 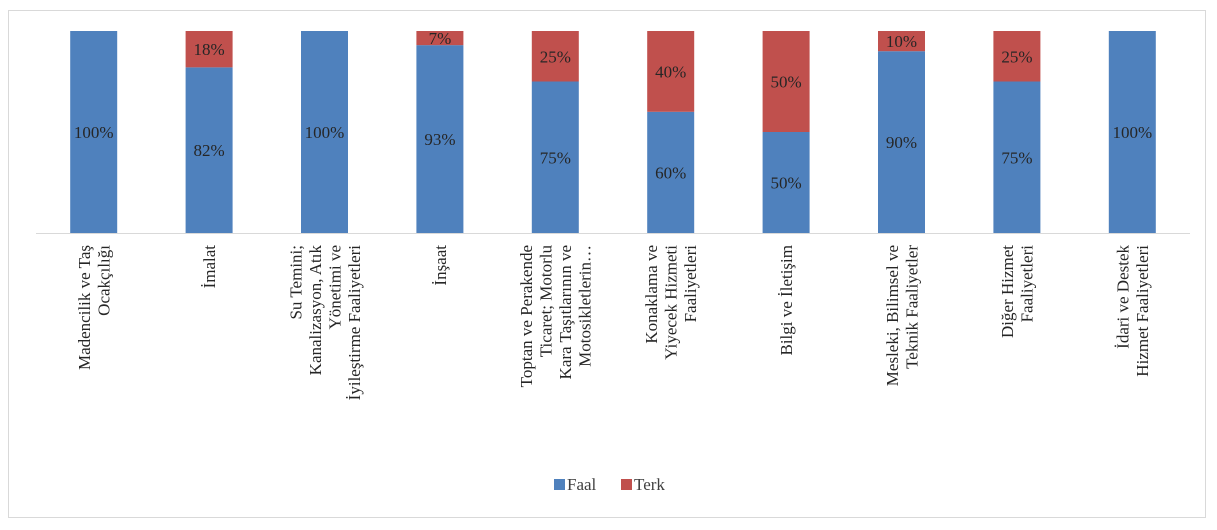 What do you see at coordinates (671, 302) in the screenshot?
I see `category-label-5: Konaklama veYiyecek HizmetiFaaliyetleri` at bounding box center [671, 302].